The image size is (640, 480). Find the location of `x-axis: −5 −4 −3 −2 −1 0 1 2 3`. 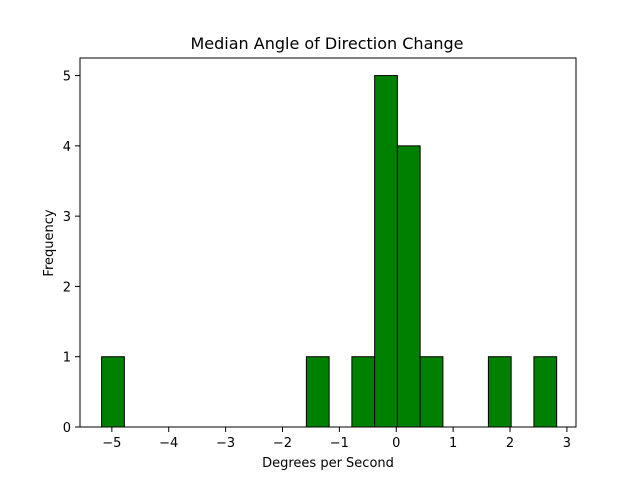

x-axis: −5 −4 −3 −2 −1 0 1 2 3 is located at coordinates (336, 439).